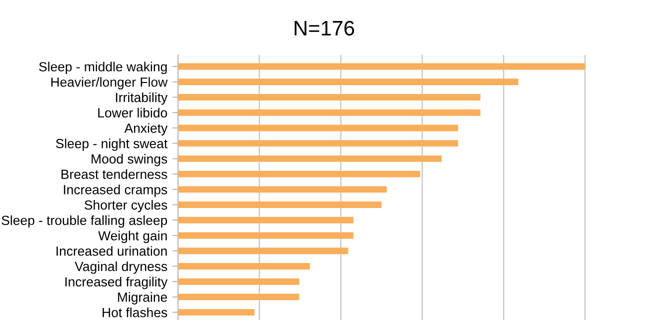 This screenshot has width=648, height=320. I want to click on y-tick-label: Breast tenderness, so click(115, 174).